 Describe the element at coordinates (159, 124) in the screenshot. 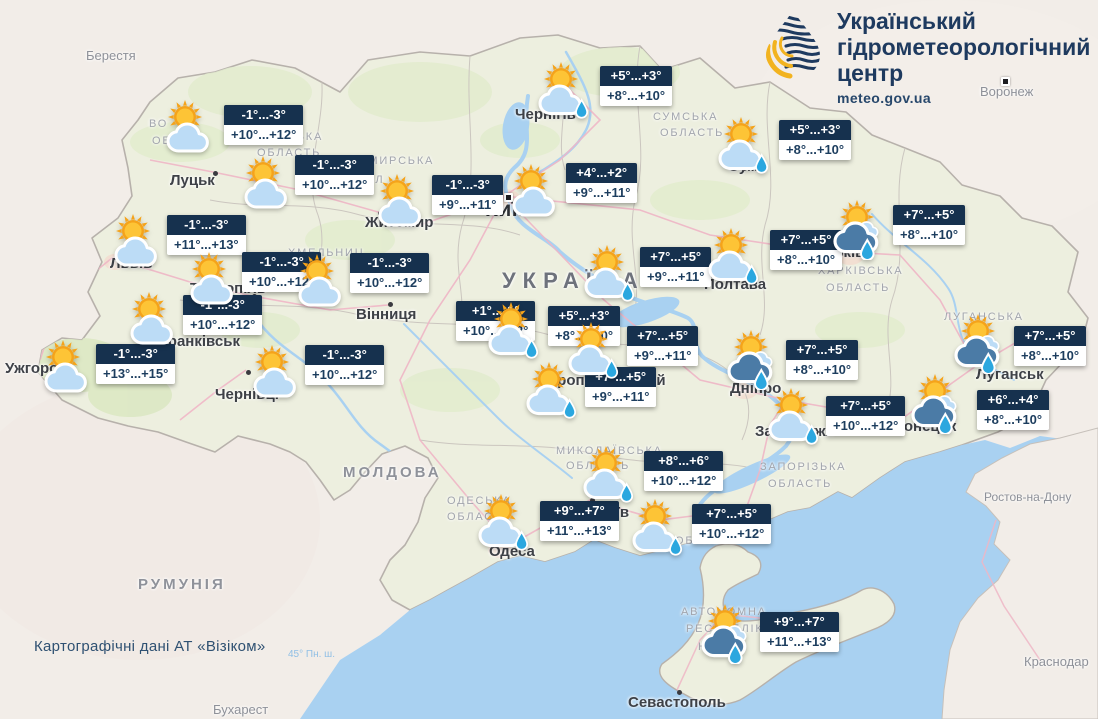

I see `map-label: ВО` at that location.